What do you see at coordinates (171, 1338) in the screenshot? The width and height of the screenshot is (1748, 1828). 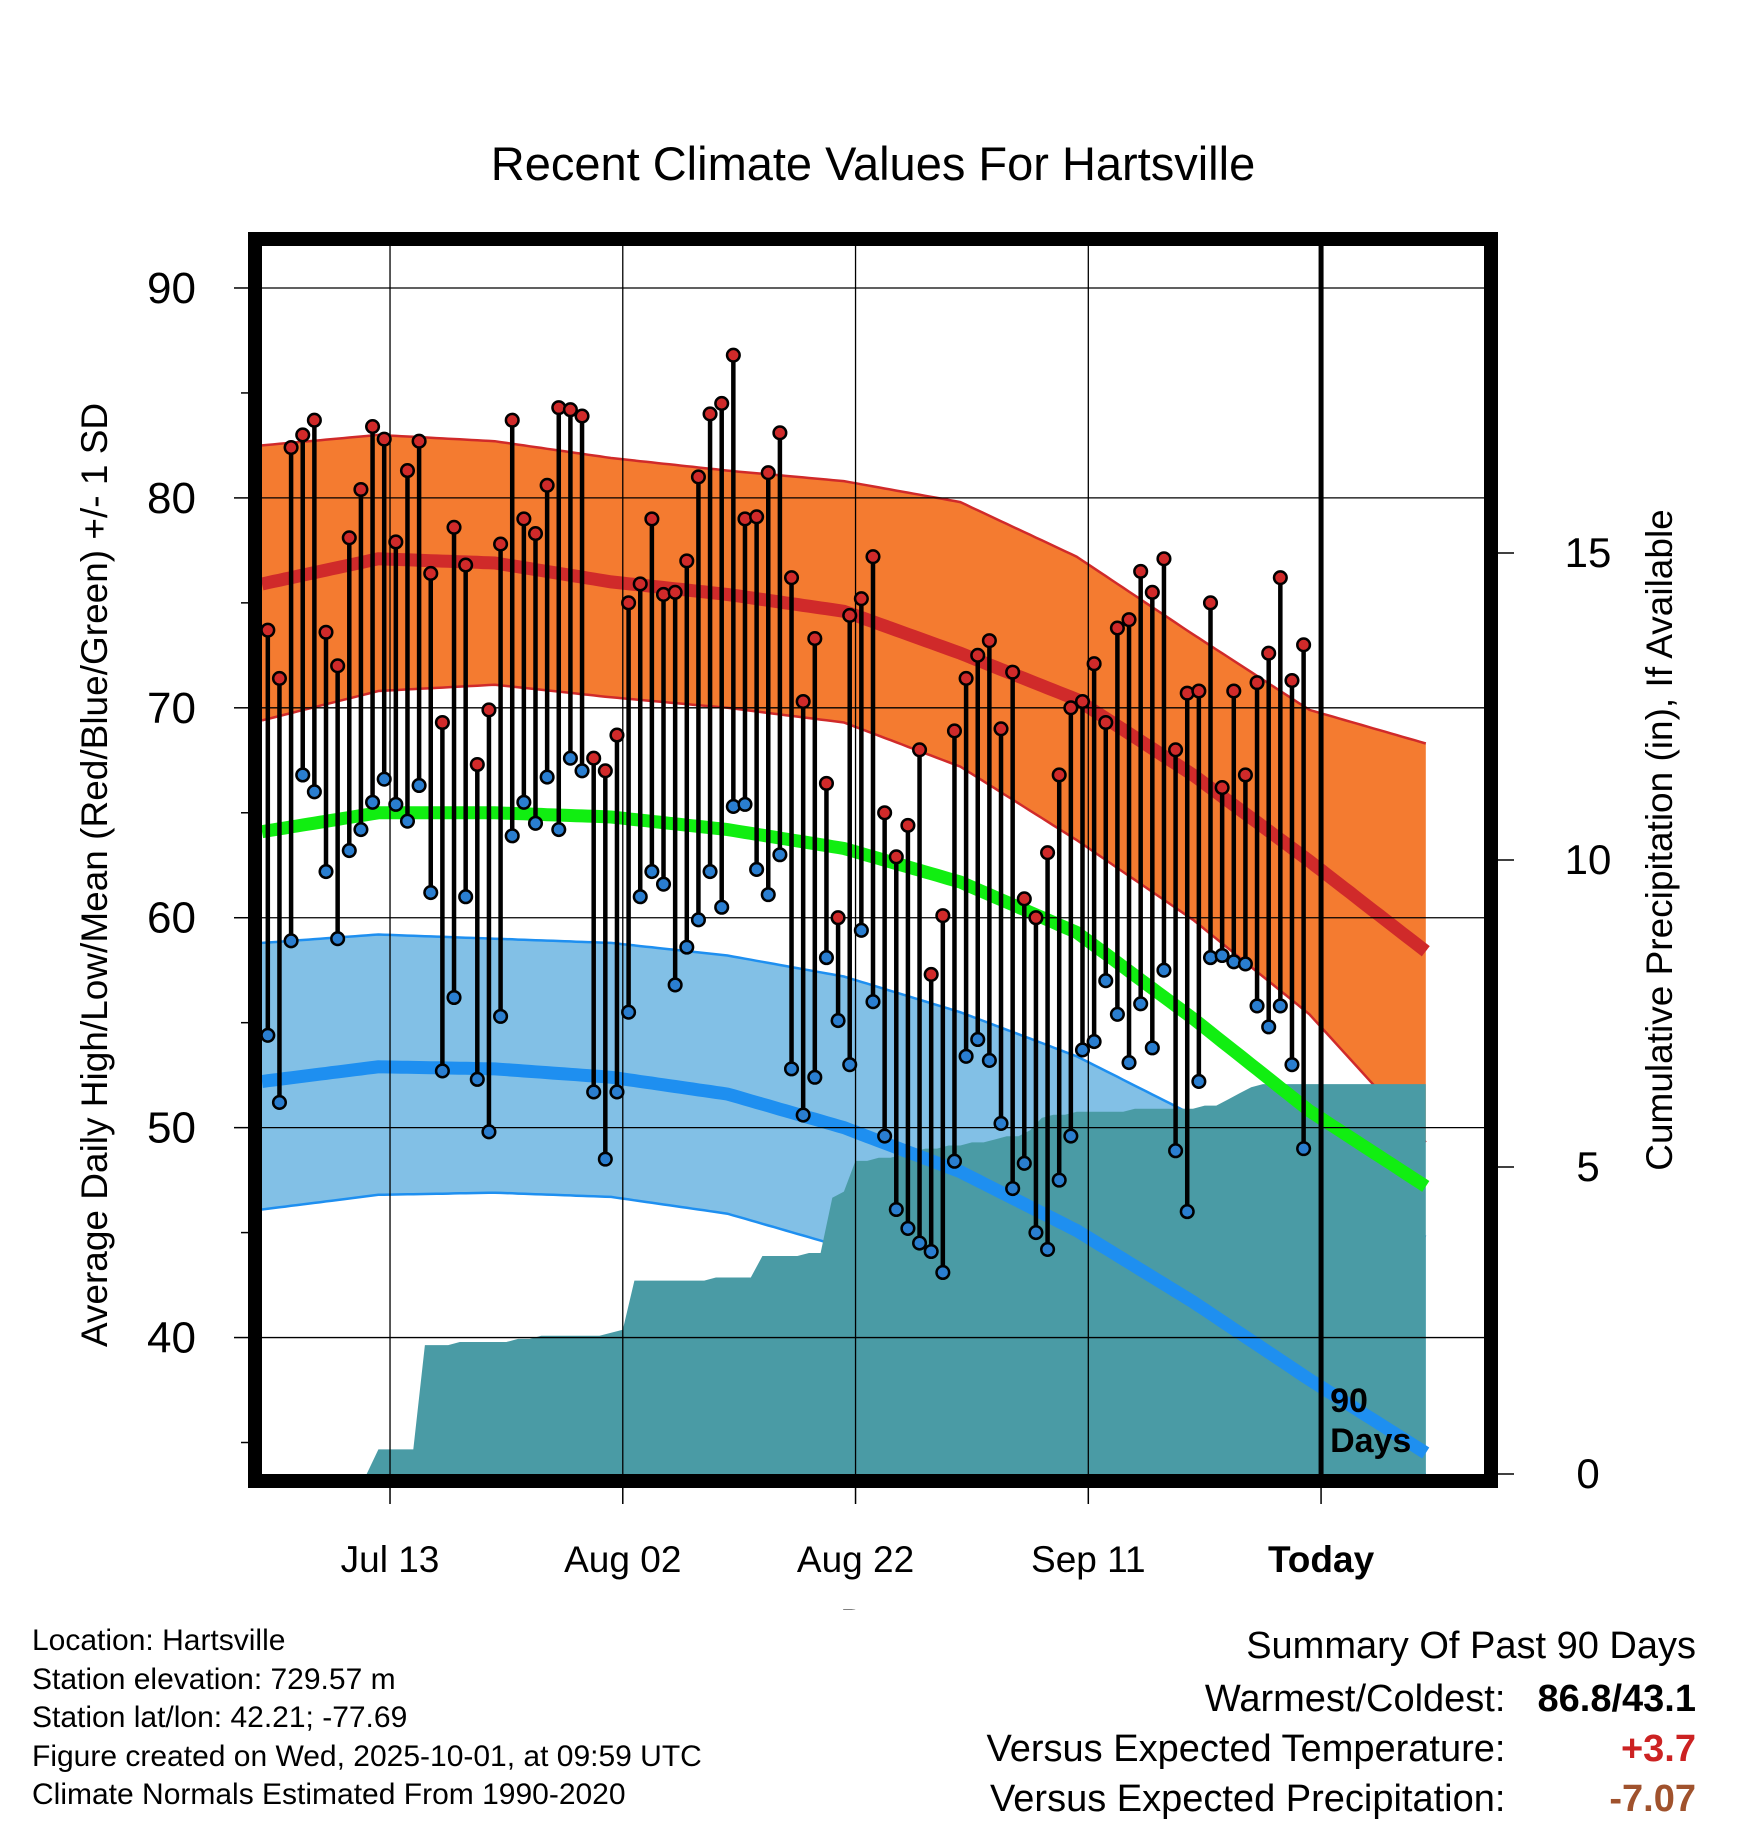 I see `y-tick-label: 40` at bounding box center [171, 1338].